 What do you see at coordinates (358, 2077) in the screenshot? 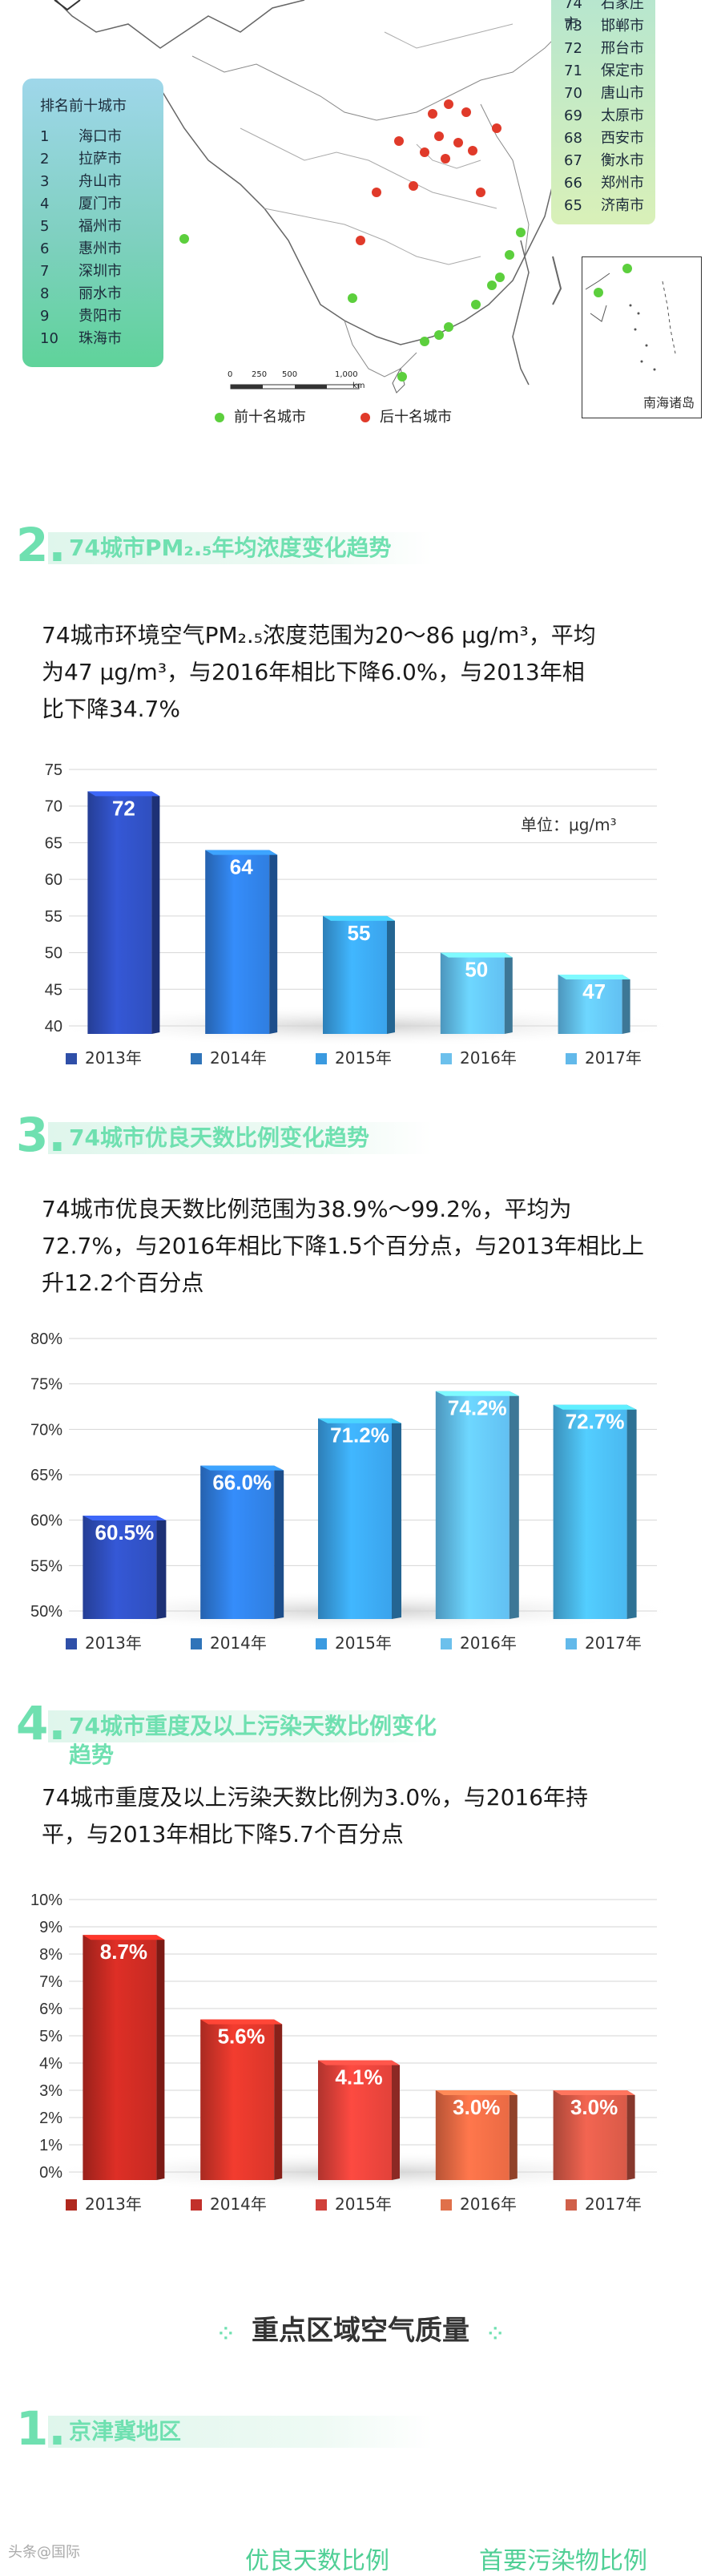
I see `bar-value-label: 4.1%` at bounding box center [358, 2077].